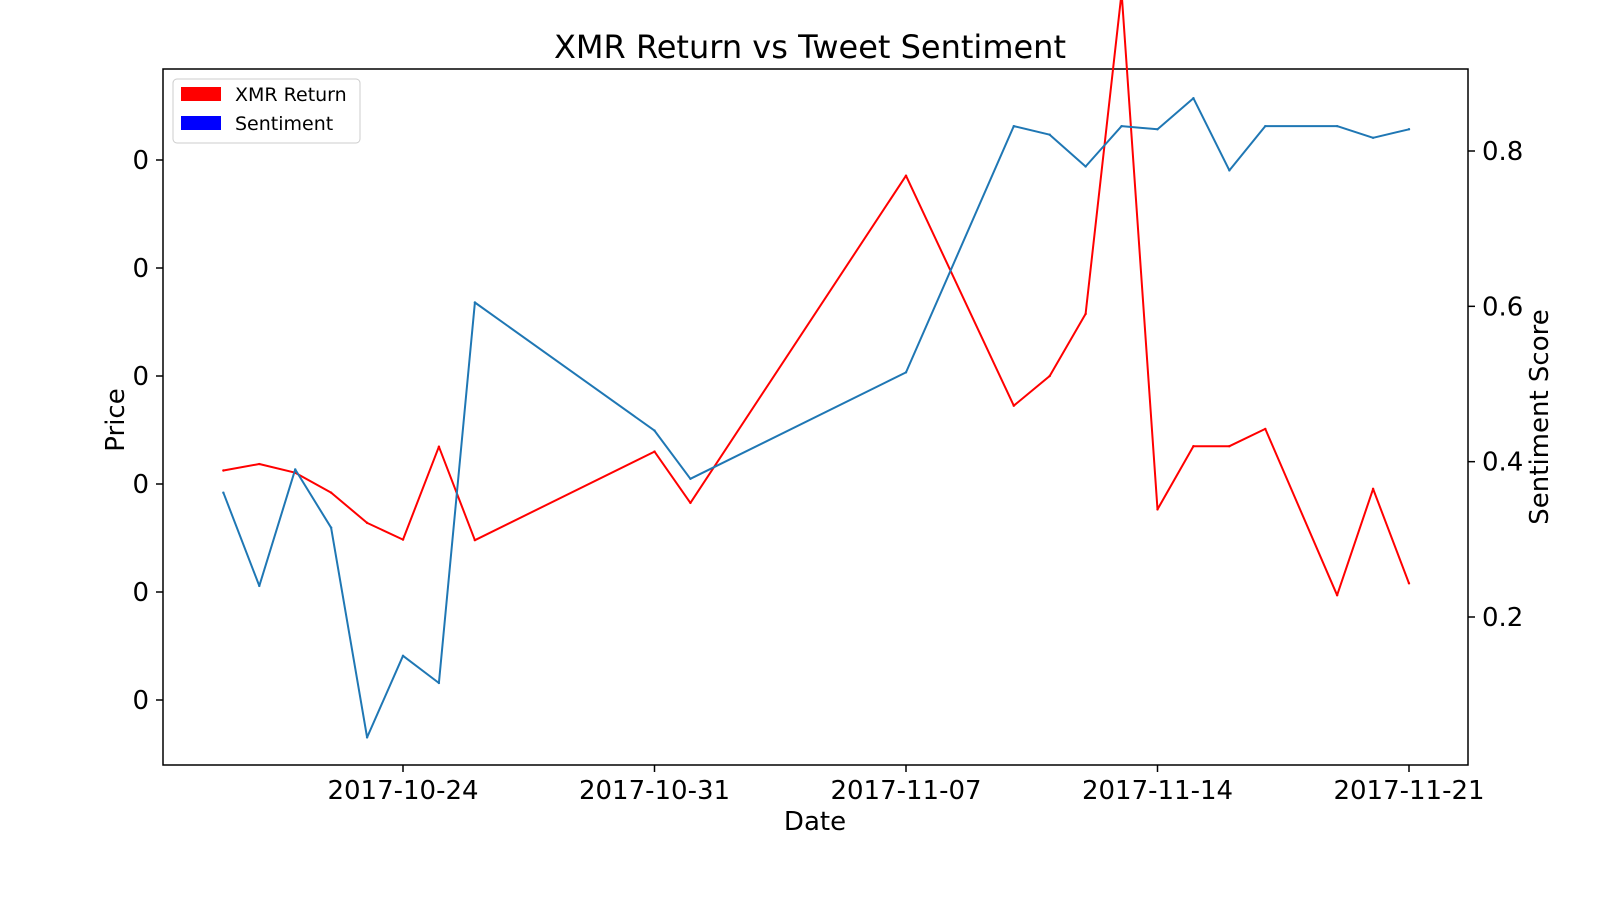 The image size is (1600, 900). I want to click on right-tick-label: 0.4, so click(1502, 463).